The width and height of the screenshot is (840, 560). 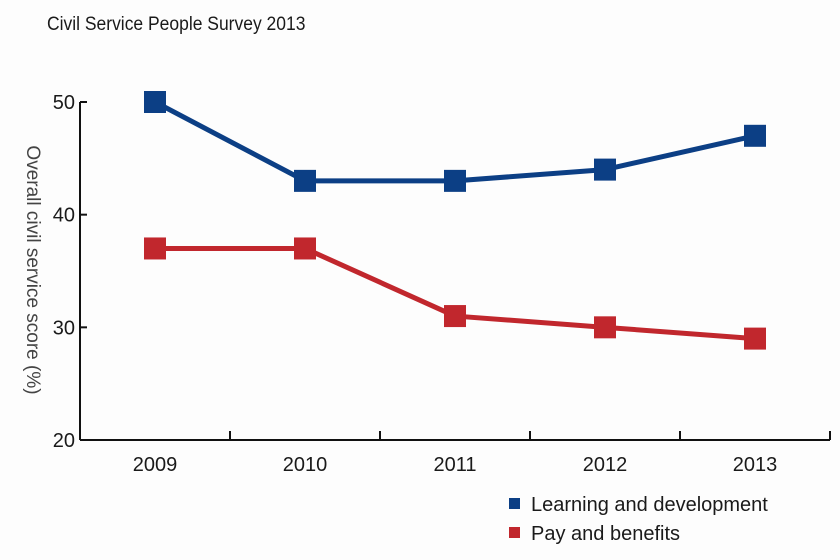 What do you see at coordinates (64, 328) in the screenshot?
I see `y-tick-label: 30` at bounding box center [64, 328].